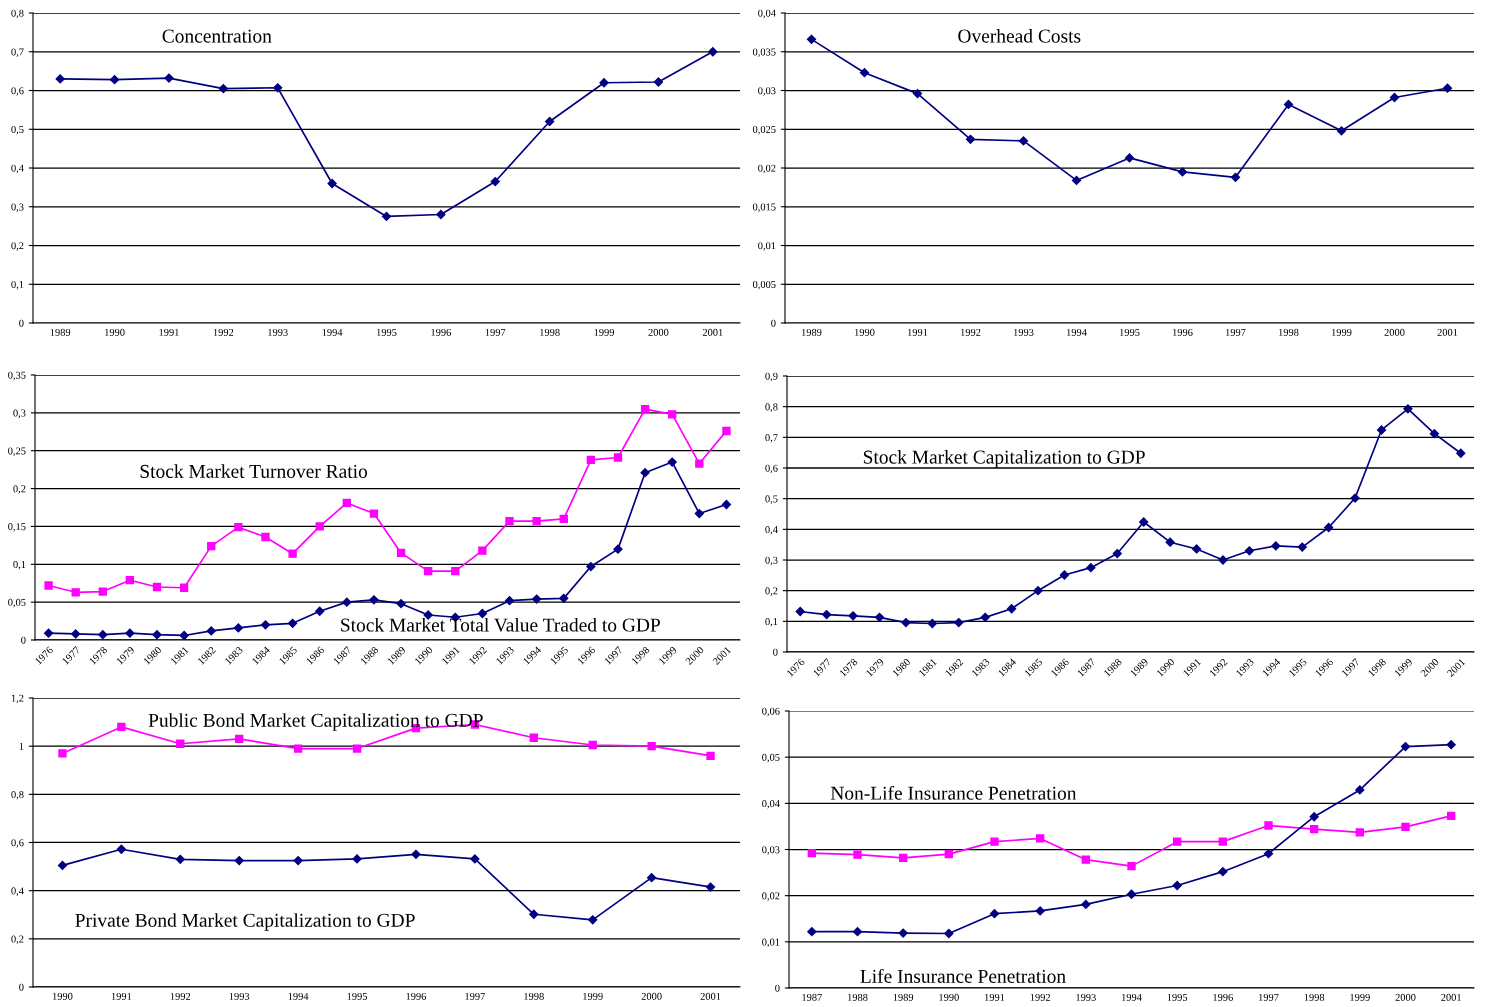 This screenshot has width=1487, height=1007. Describe the element at coordinates (19, 414) in the screenshot. I see `y-tick-label: 0,3` at that location.